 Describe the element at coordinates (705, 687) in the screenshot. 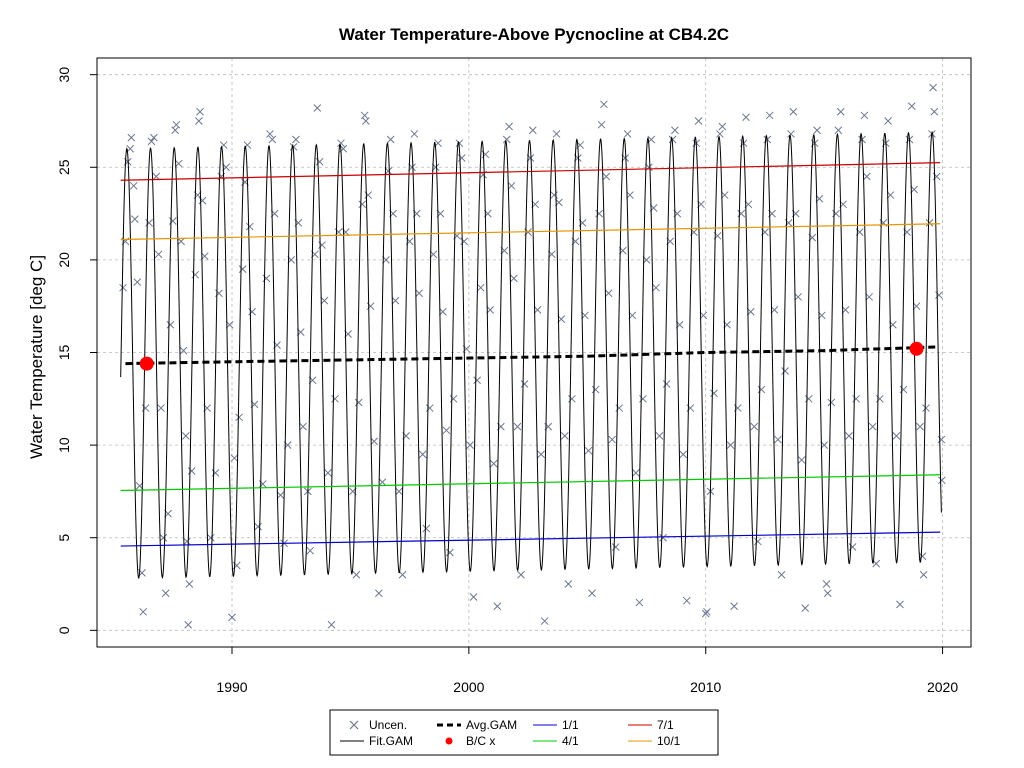

I see `x-tick-label: 2010` at that location.